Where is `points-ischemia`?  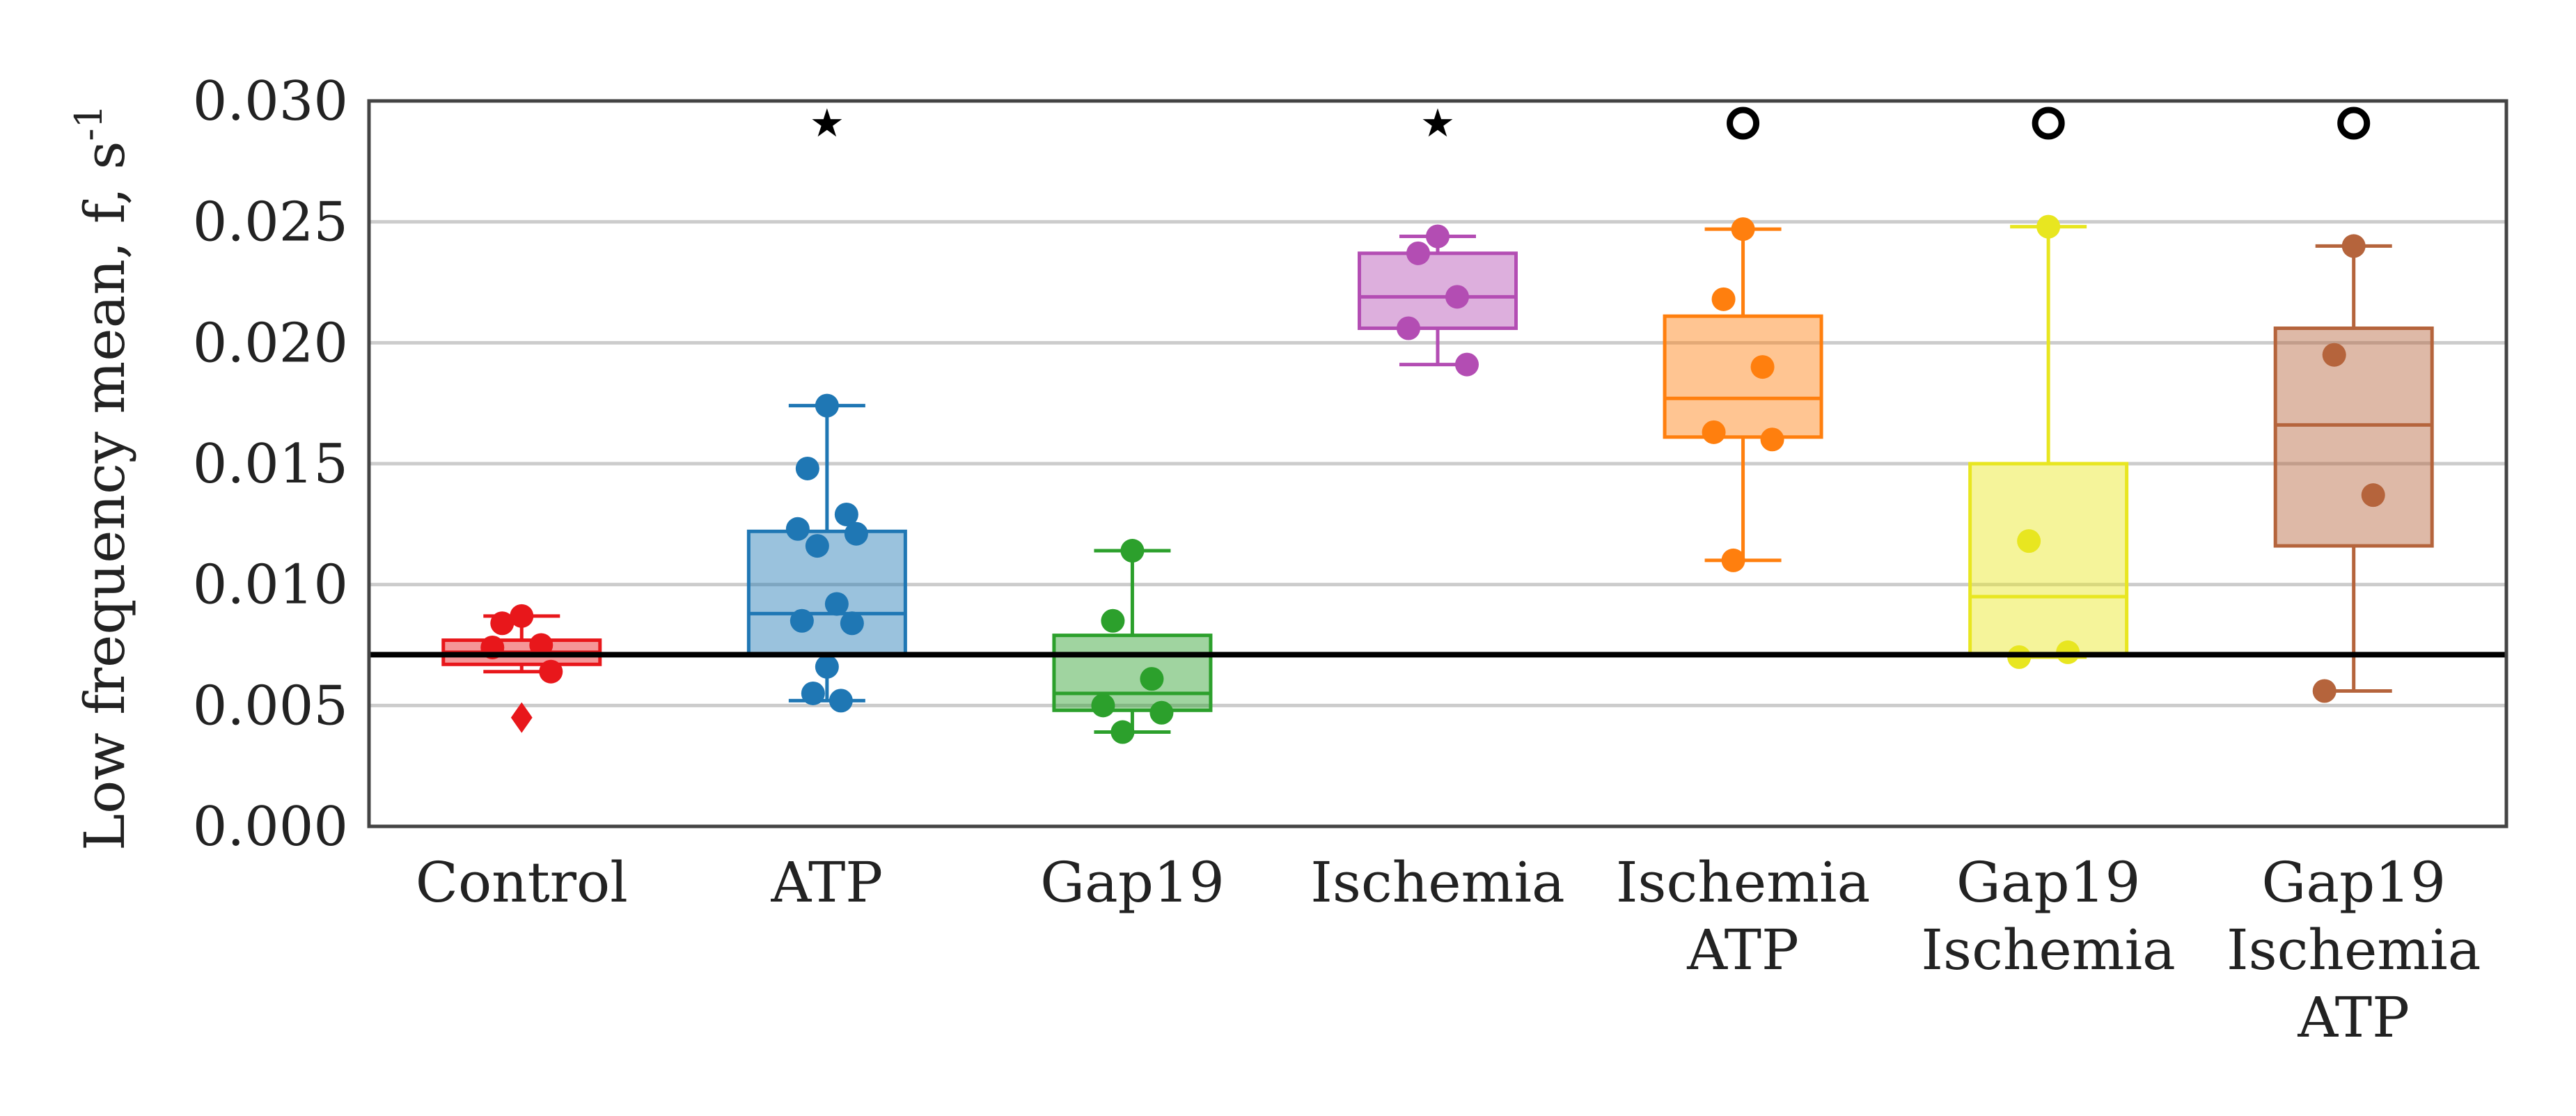 points-ischemia is located at coordinates (1438, 300).